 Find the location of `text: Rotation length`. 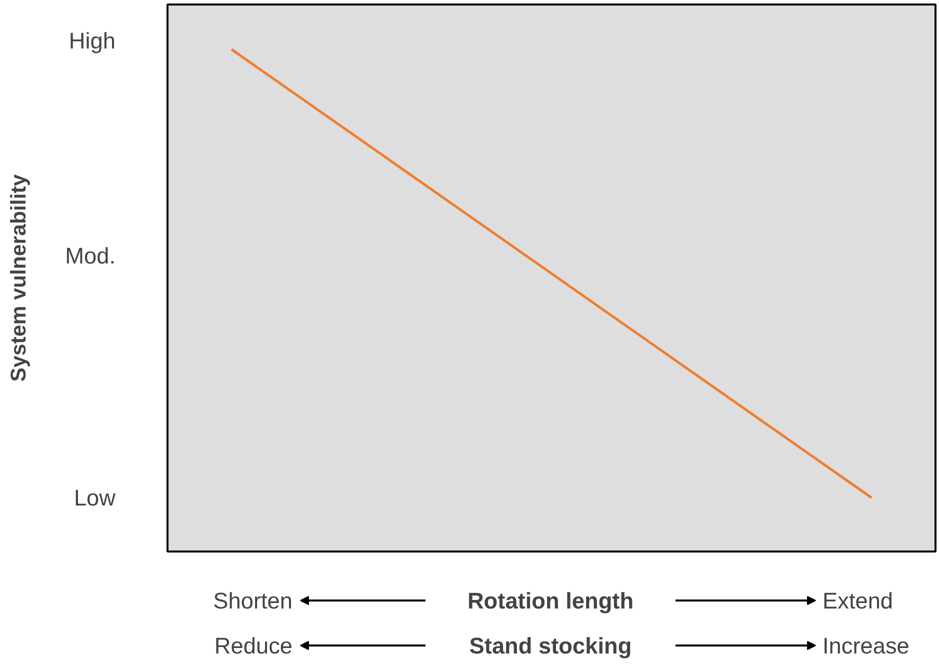

text: Rotation length is located at coordinates (550, 601).